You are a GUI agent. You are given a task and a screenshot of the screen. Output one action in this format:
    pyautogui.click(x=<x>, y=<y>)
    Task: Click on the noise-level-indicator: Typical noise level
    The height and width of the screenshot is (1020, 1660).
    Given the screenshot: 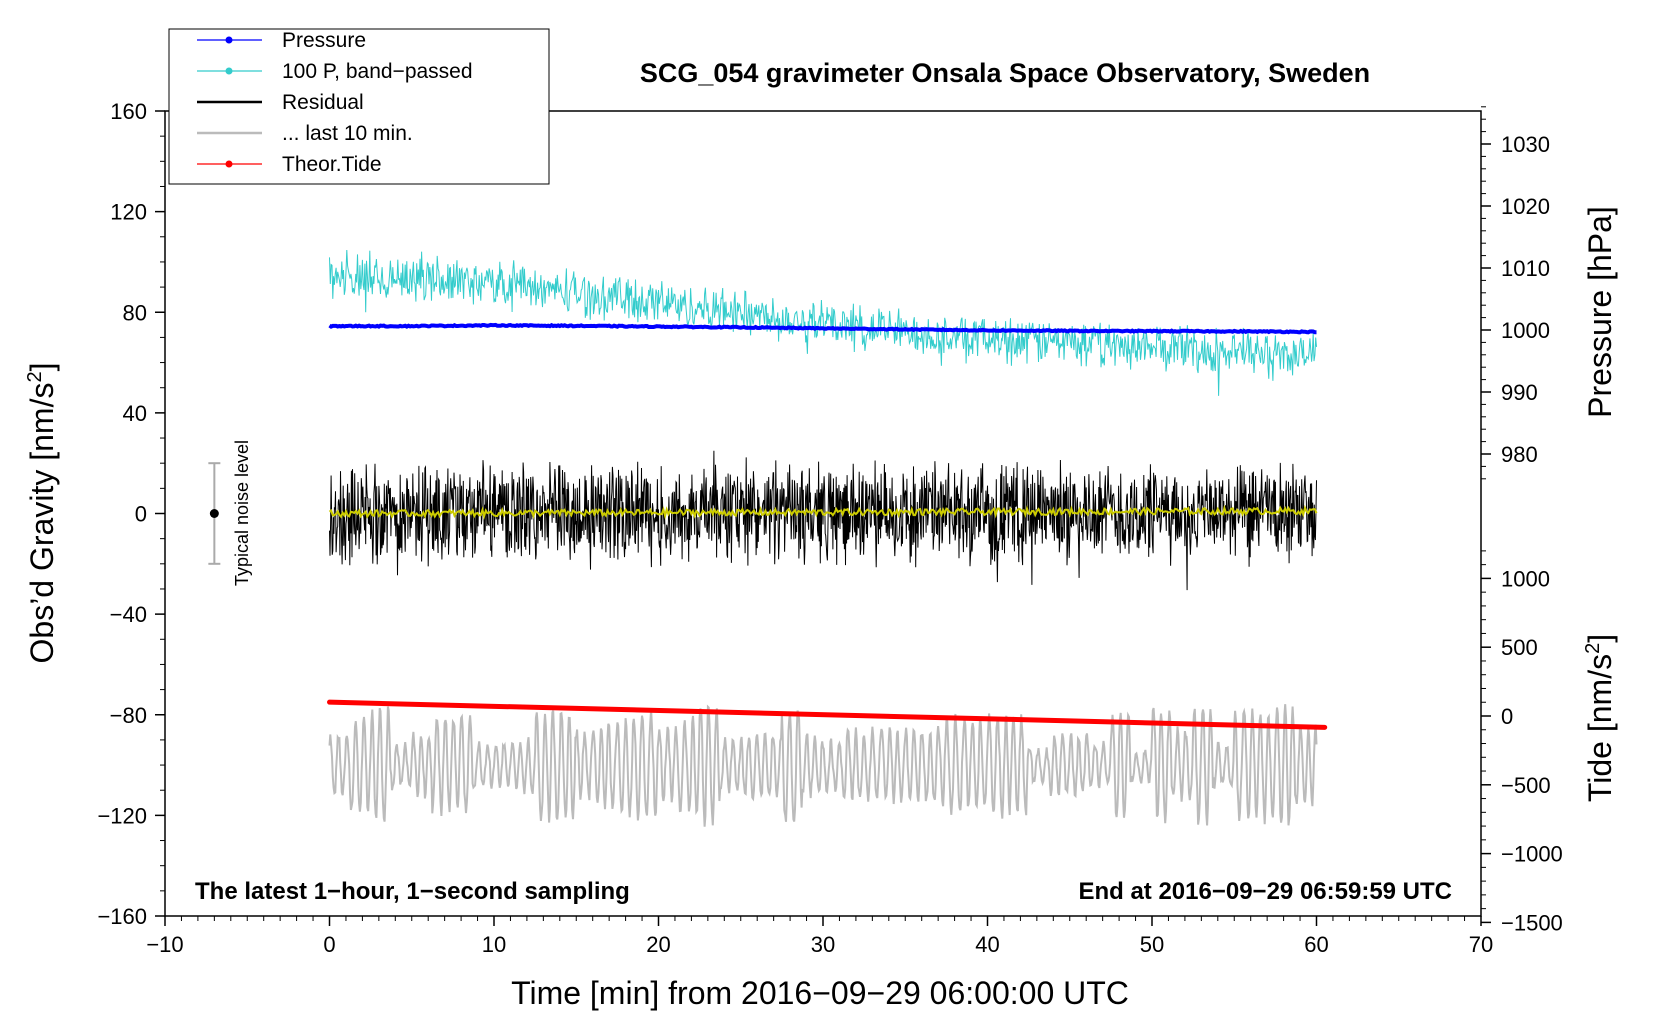 What is the action you would take?
    pyautogui.click(x=230, y=513)
    